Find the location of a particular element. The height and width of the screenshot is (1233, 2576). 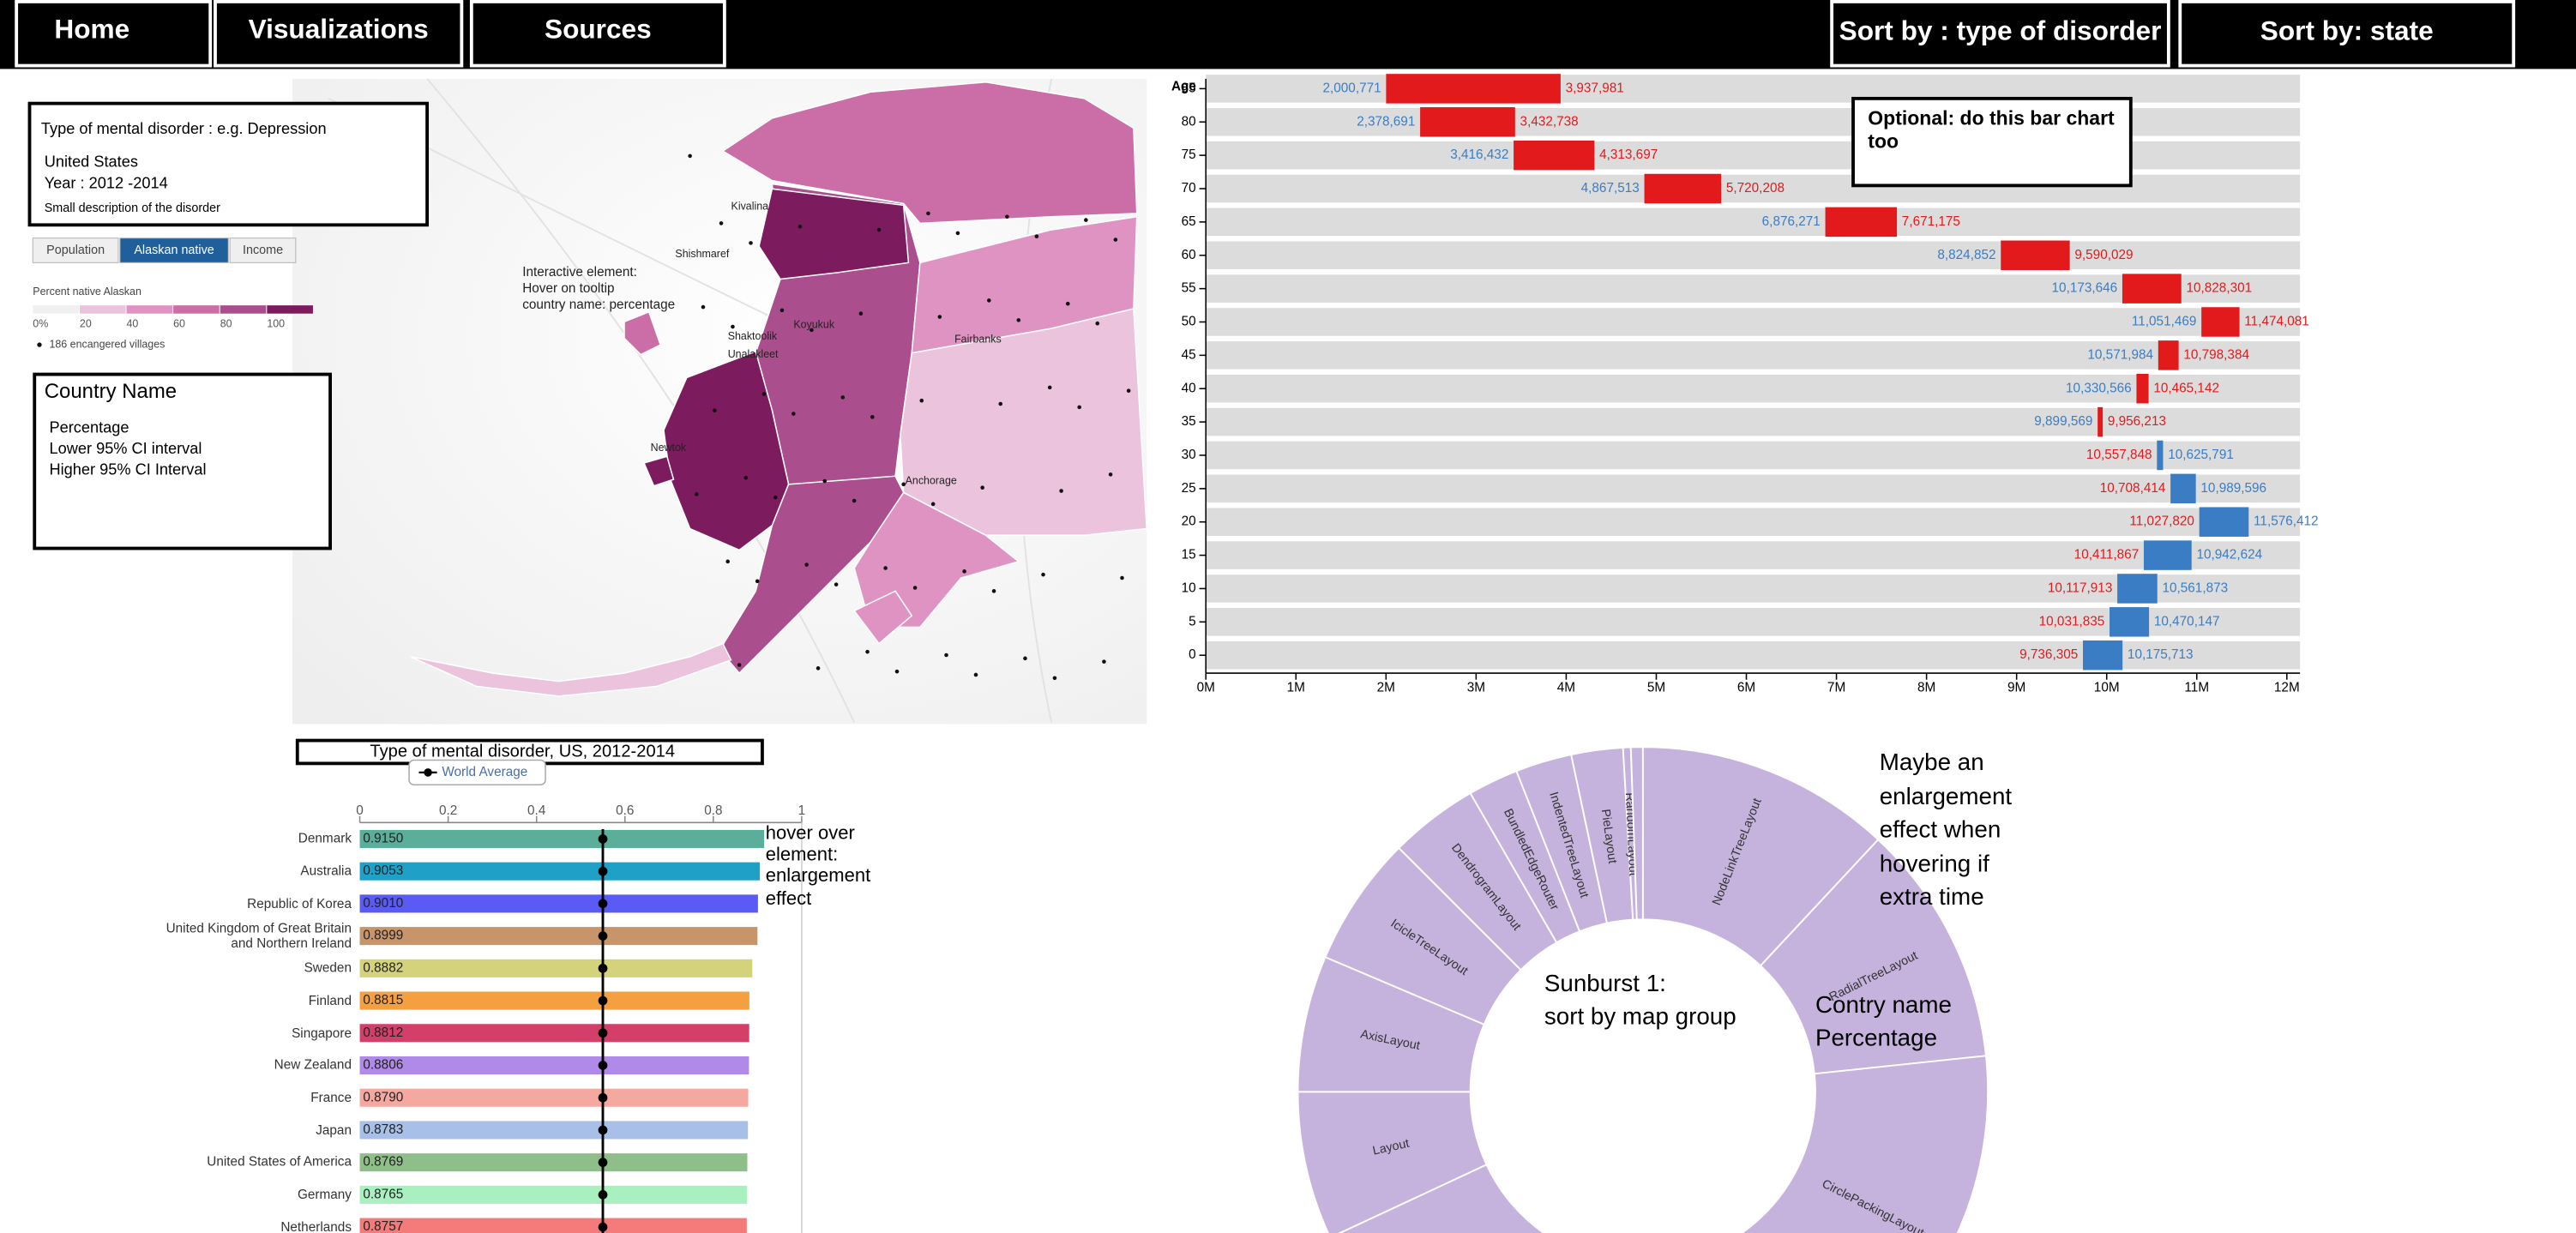

category-label: Germany is located at coordinates (324, 1195).